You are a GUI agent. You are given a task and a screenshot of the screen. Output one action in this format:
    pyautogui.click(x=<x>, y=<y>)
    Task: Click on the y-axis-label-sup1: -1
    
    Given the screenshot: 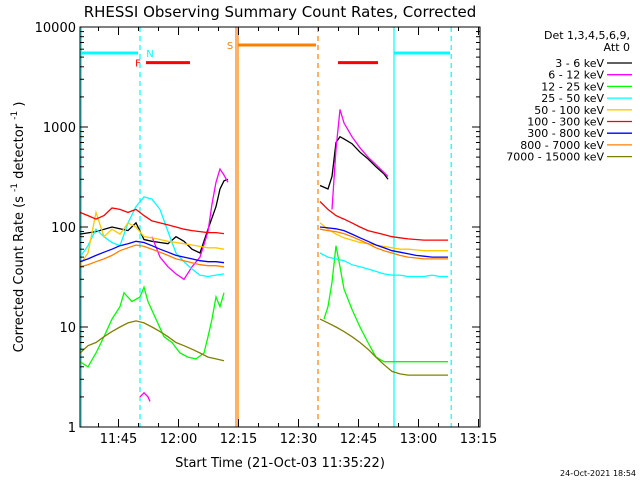 What is the action you would take?
    pyautogui.click(x=15, y=187)
    